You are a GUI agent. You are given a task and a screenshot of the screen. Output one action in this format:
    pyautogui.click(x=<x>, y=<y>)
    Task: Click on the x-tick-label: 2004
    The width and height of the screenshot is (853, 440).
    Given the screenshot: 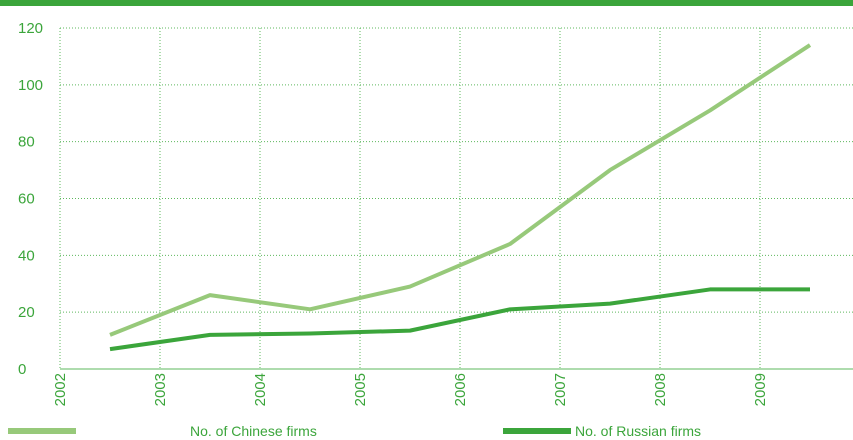 What is the action you would take?
    pyautogui.click(x=260, y=389)
    